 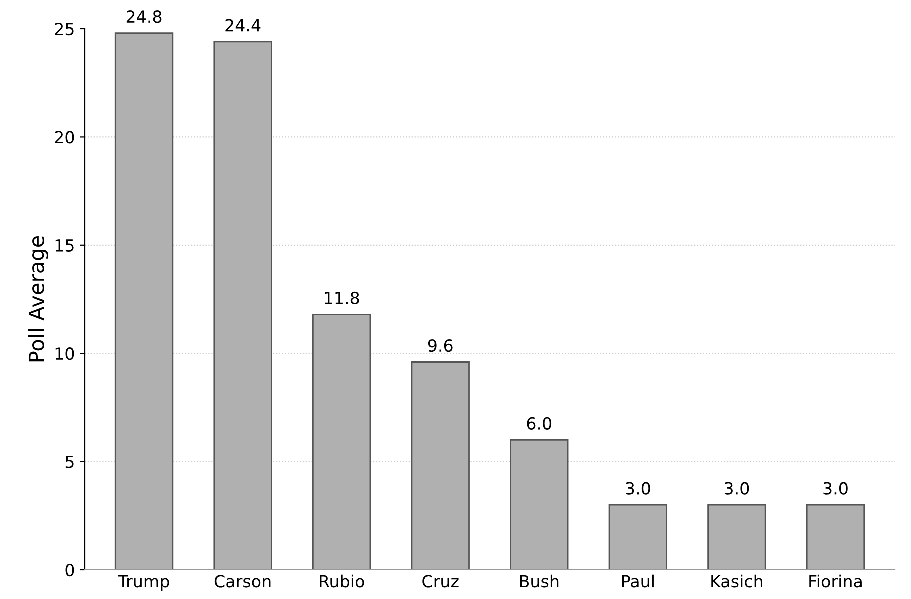 What do you see at coordinates (243, 25) in the screenshot?
I see `data-label: 24.4` at bounding box center [243, 25].